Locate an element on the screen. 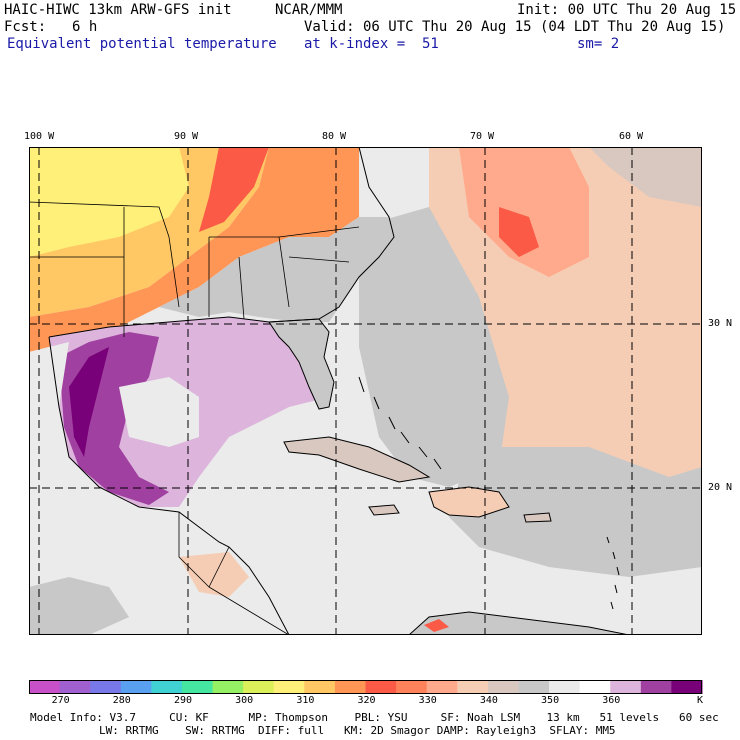 This screenshot has width=740, height=740. smoothing-info: sm= 2 is located at coordinates (598, 44).